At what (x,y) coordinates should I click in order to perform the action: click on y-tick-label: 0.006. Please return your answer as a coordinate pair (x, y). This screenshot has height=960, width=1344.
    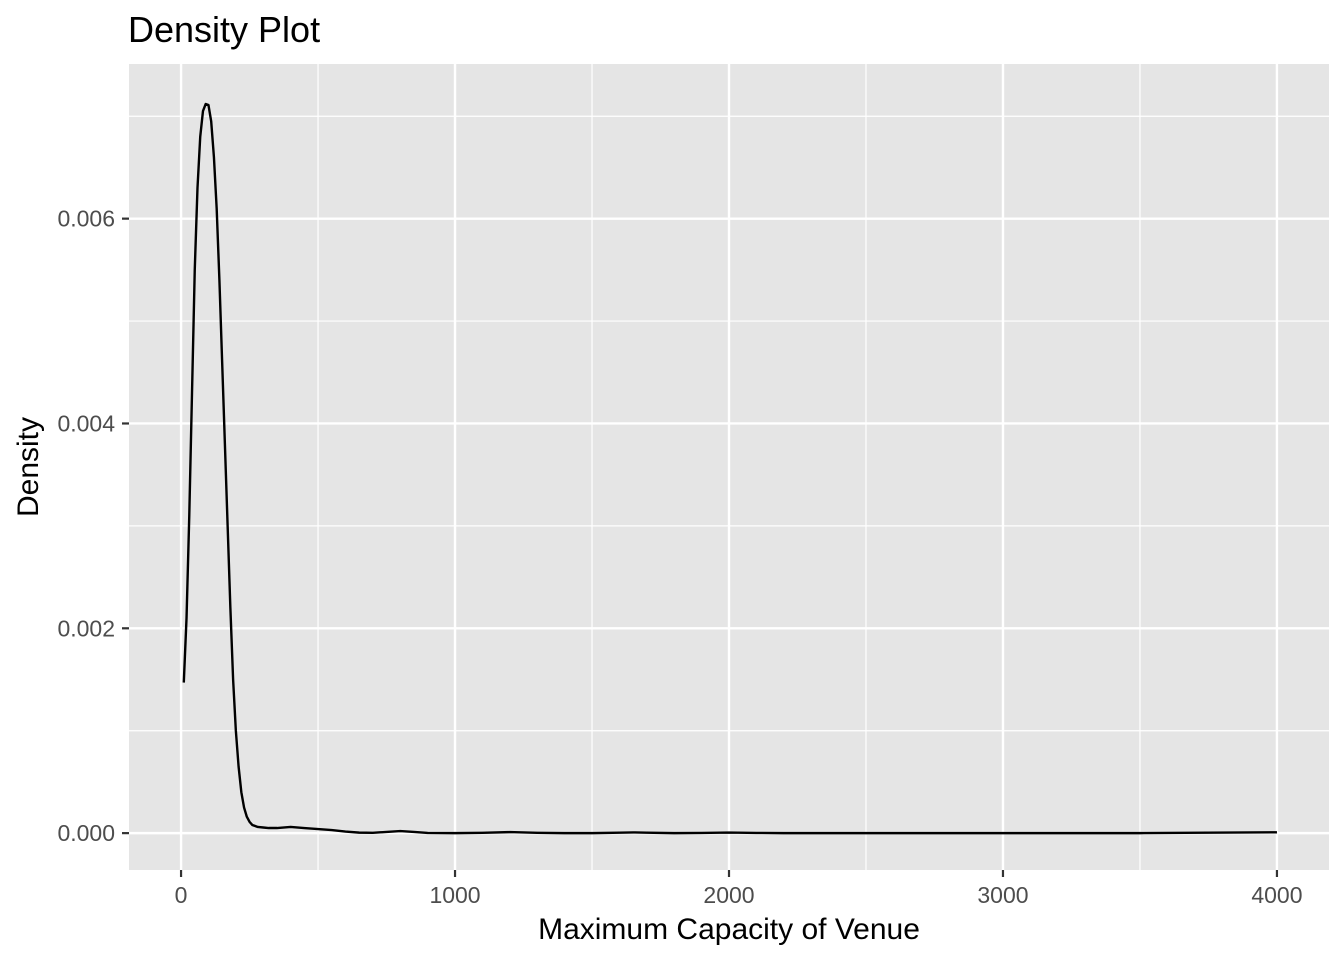
    Looking at the image, I should click on (86, 219).